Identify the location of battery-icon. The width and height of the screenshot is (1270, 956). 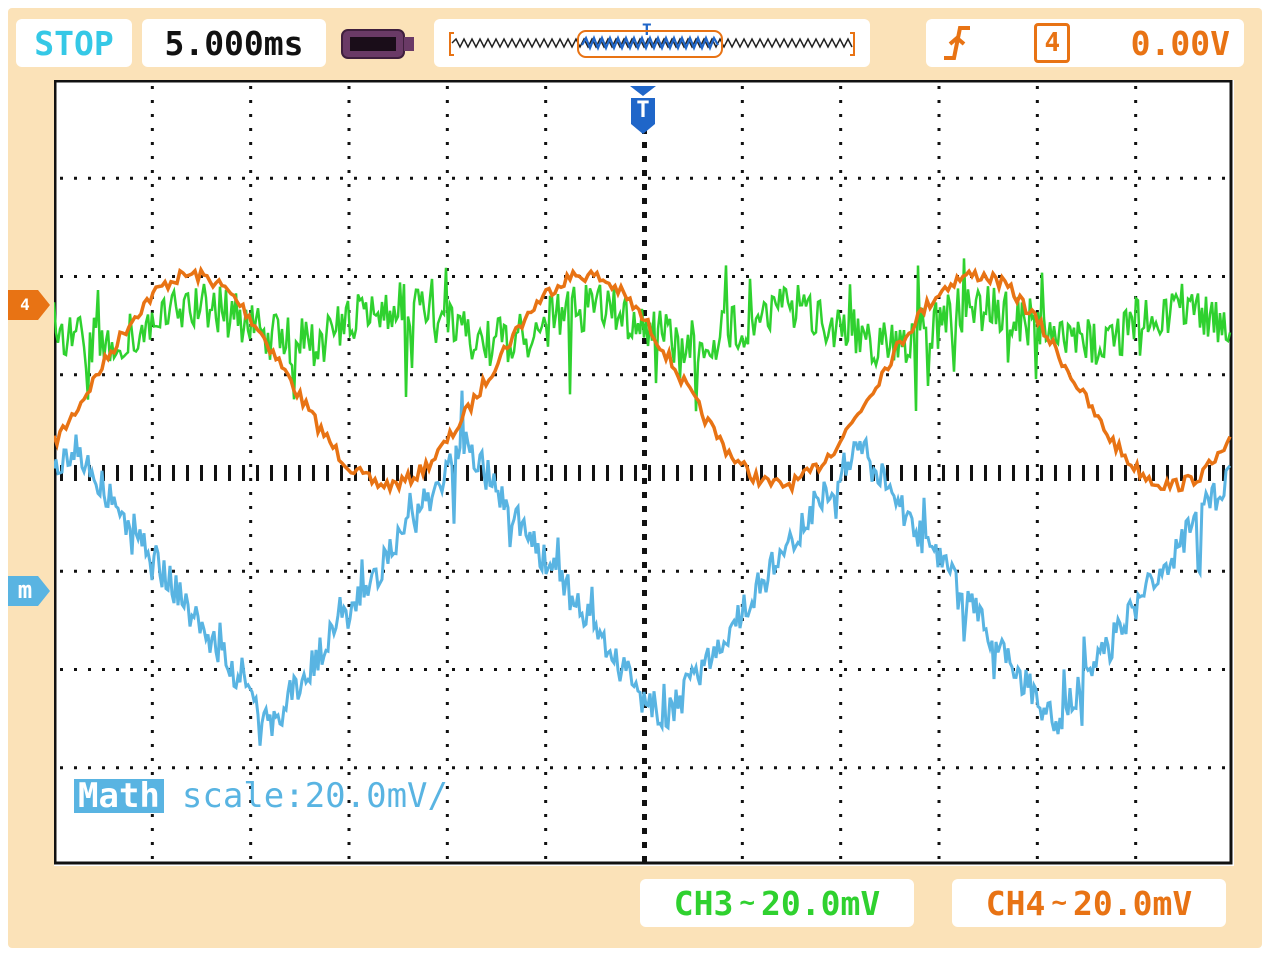
(377, 44).